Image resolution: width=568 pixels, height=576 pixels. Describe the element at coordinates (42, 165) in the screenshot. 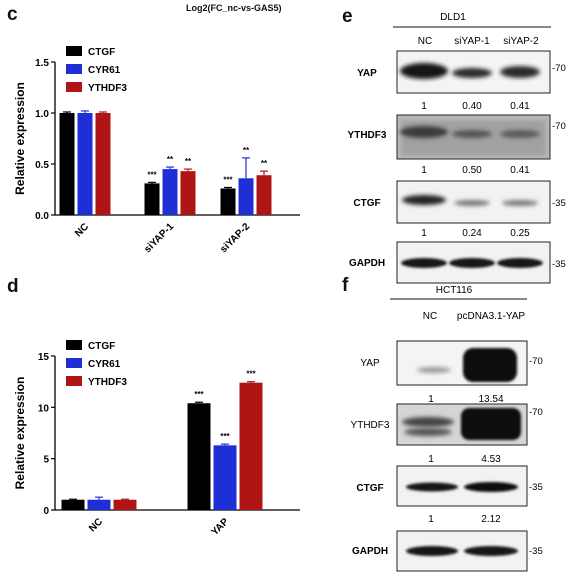

I see `y-tick-label: 0.5` at that location.